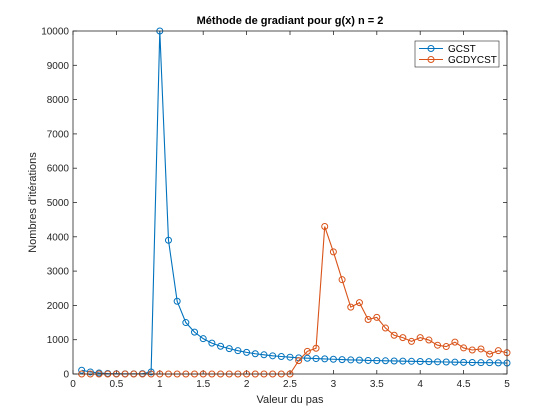  Describe the element at coordinates (290, 400) in the screenshot. I see `x-axis-label: Valeur du pas` at that location.